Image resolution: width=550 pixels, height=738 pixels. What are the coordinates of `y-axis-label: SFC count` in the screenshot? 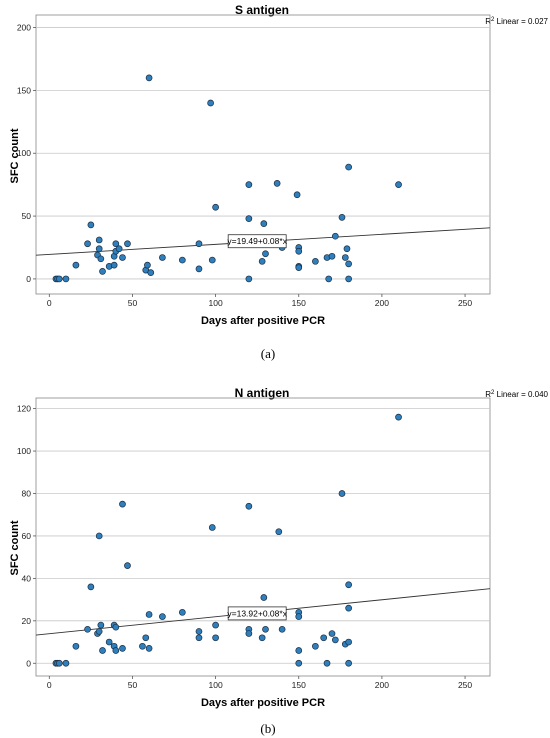 It's located at (15, 155).